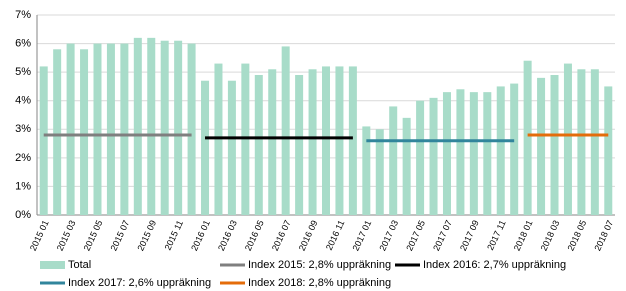  I want to click on y-tick-label: 0%, so click(23, 215).